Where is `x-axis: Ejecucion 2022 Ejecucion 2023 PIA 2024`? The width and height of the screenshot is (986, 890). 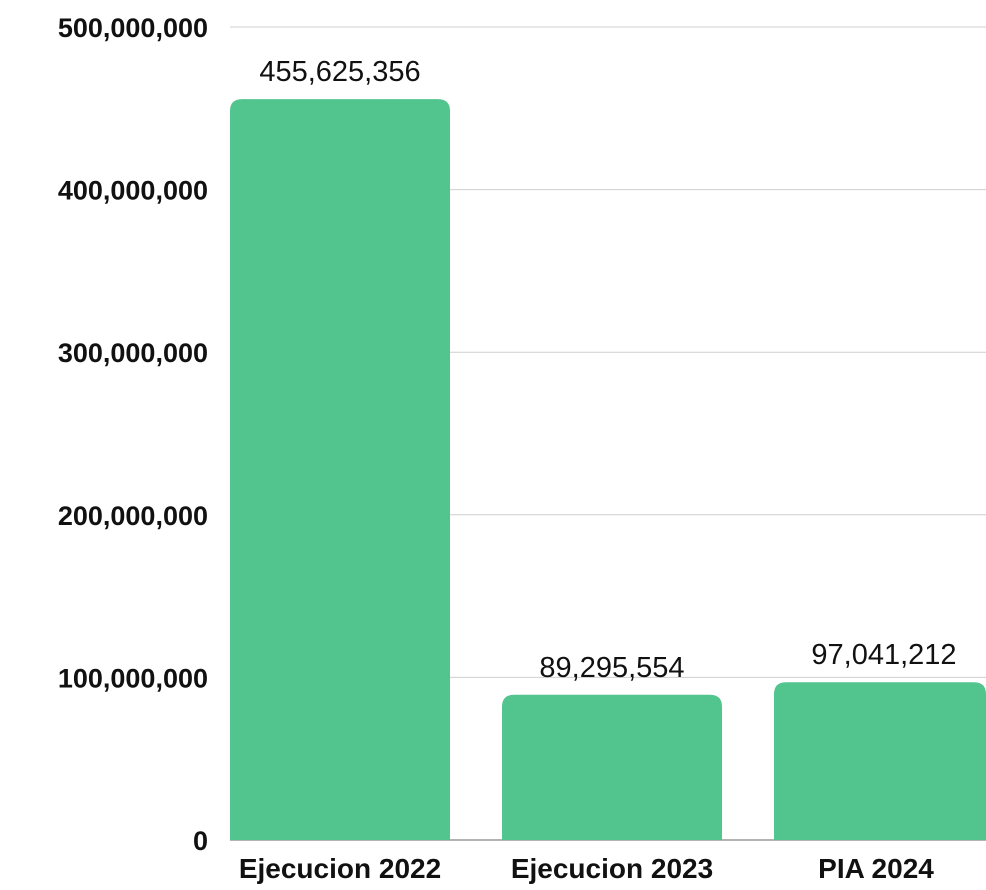
x-axis: Ejecucion 2022 Ejecucion 2023 PIA 2024 is located at coordinates (586, 868).